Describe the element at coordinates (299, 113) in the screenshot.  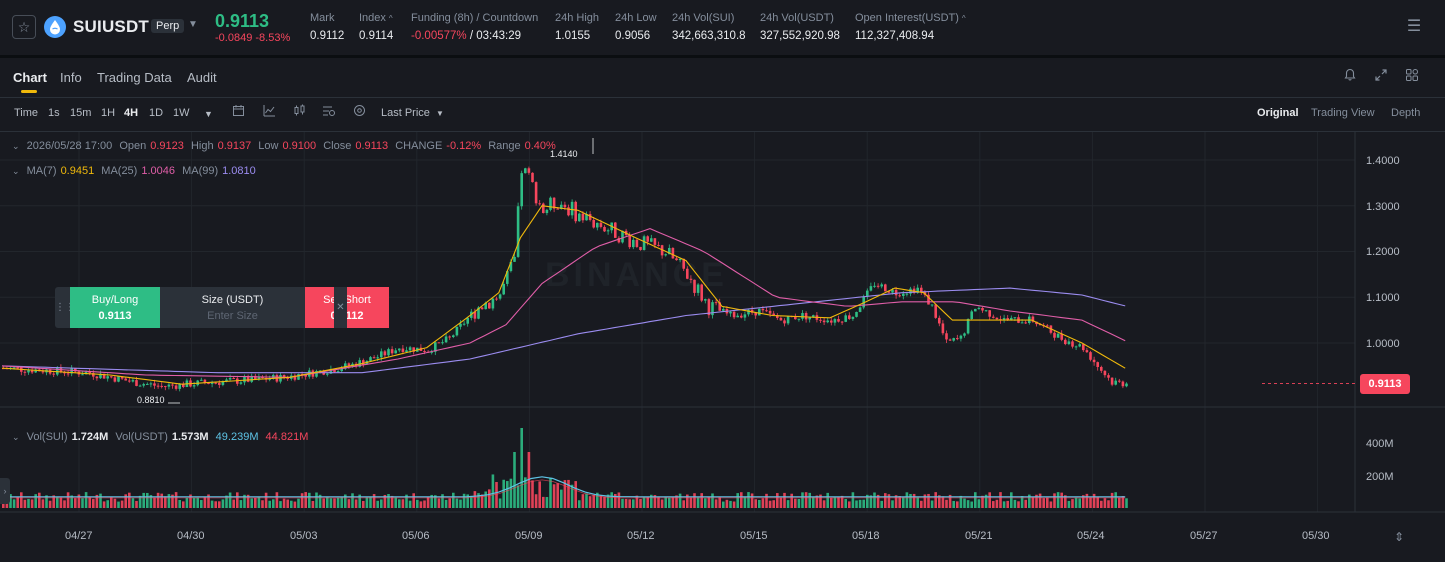
I see `candle-type-icon` at that location.